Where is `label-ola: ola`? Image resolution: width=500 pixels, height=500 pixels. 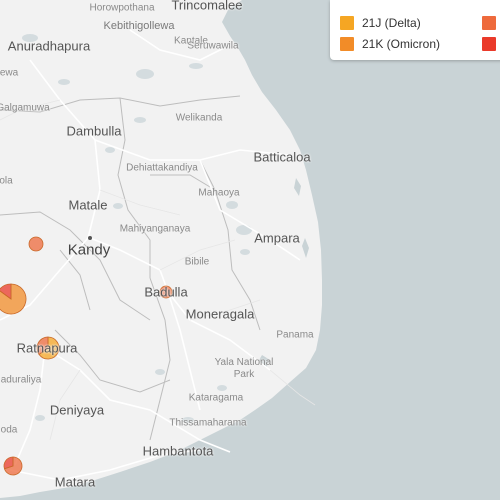 label-ola: ola is located at coordinates (6, 181).